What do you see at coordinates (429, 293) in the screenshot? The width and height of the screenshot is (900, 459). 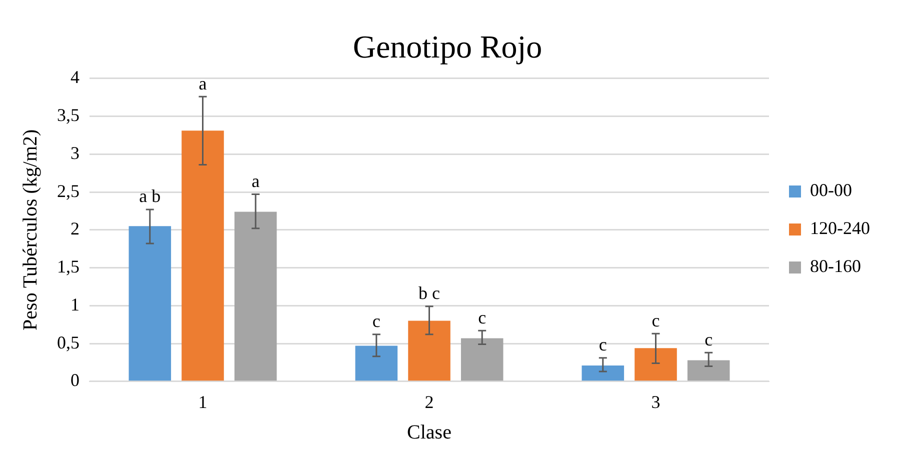 I see `annotation: b c` at bounding box center [429, 293].